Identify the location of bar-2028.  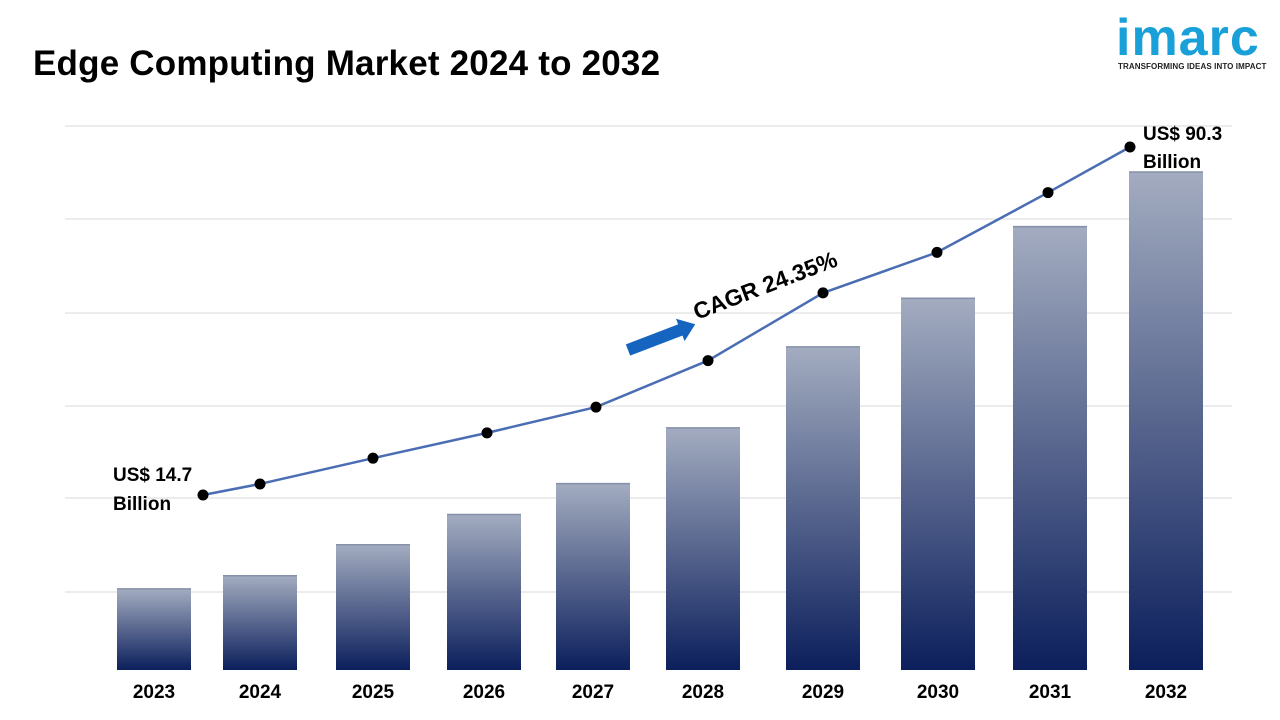
(703, 548).